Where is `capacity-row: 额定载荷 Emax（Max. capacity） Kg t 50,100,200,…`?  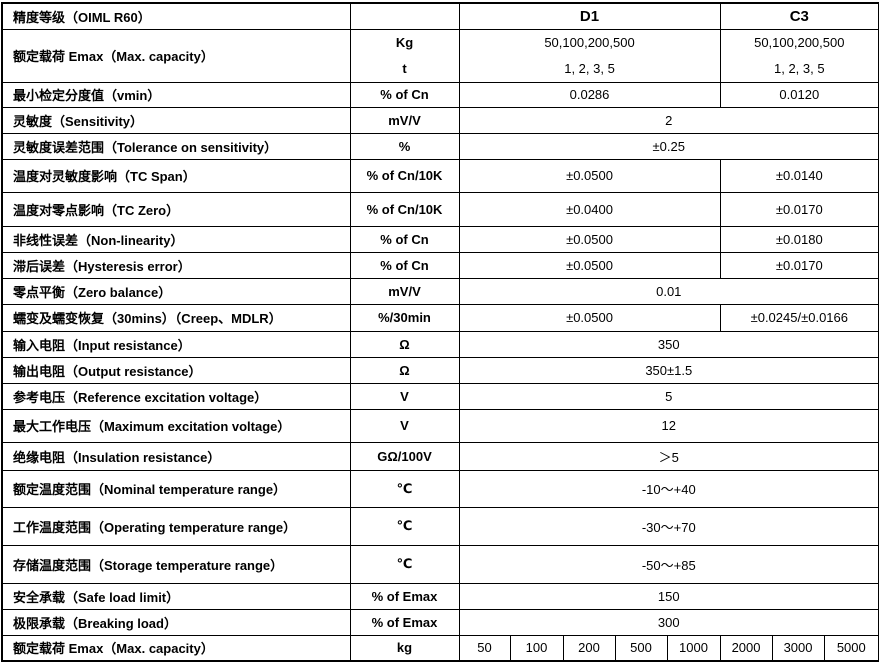 capacity-row: 额定载荷 Emax（Max. capacity） Kg t 50,100,200,… is located at coordinates (440, 55).